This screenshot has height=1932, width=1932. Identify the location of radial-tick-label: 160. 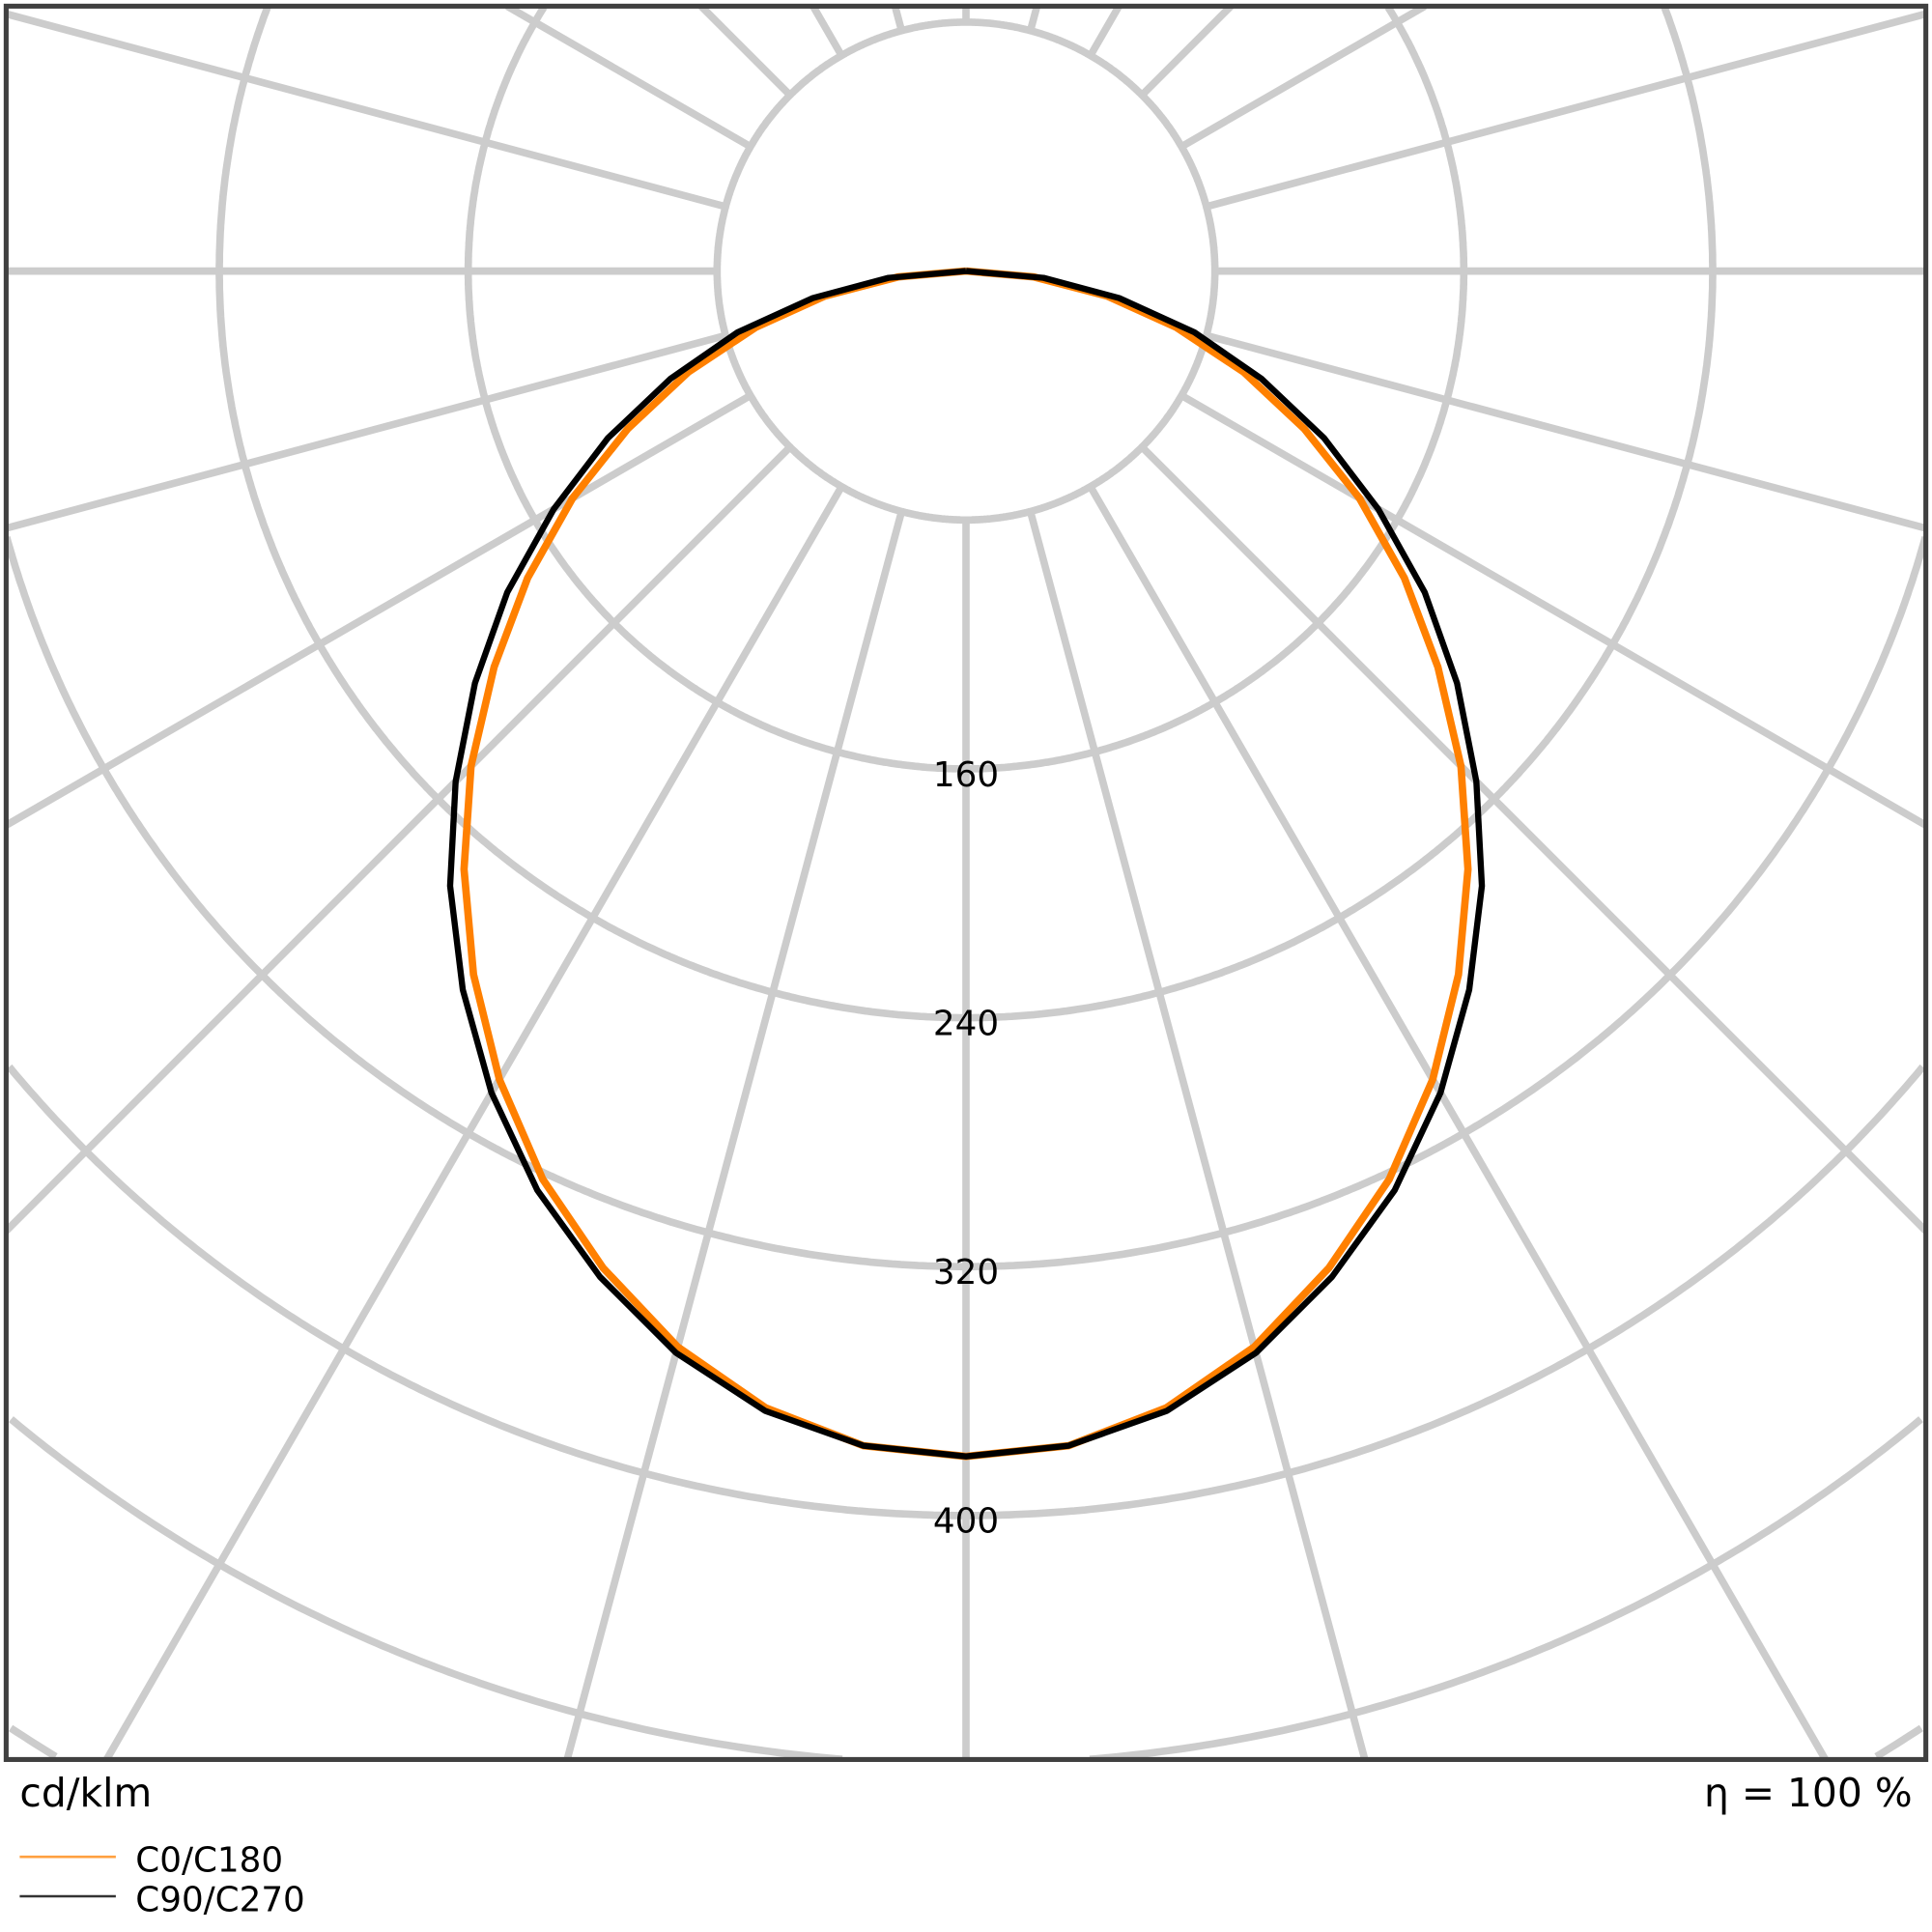
(966, 775).